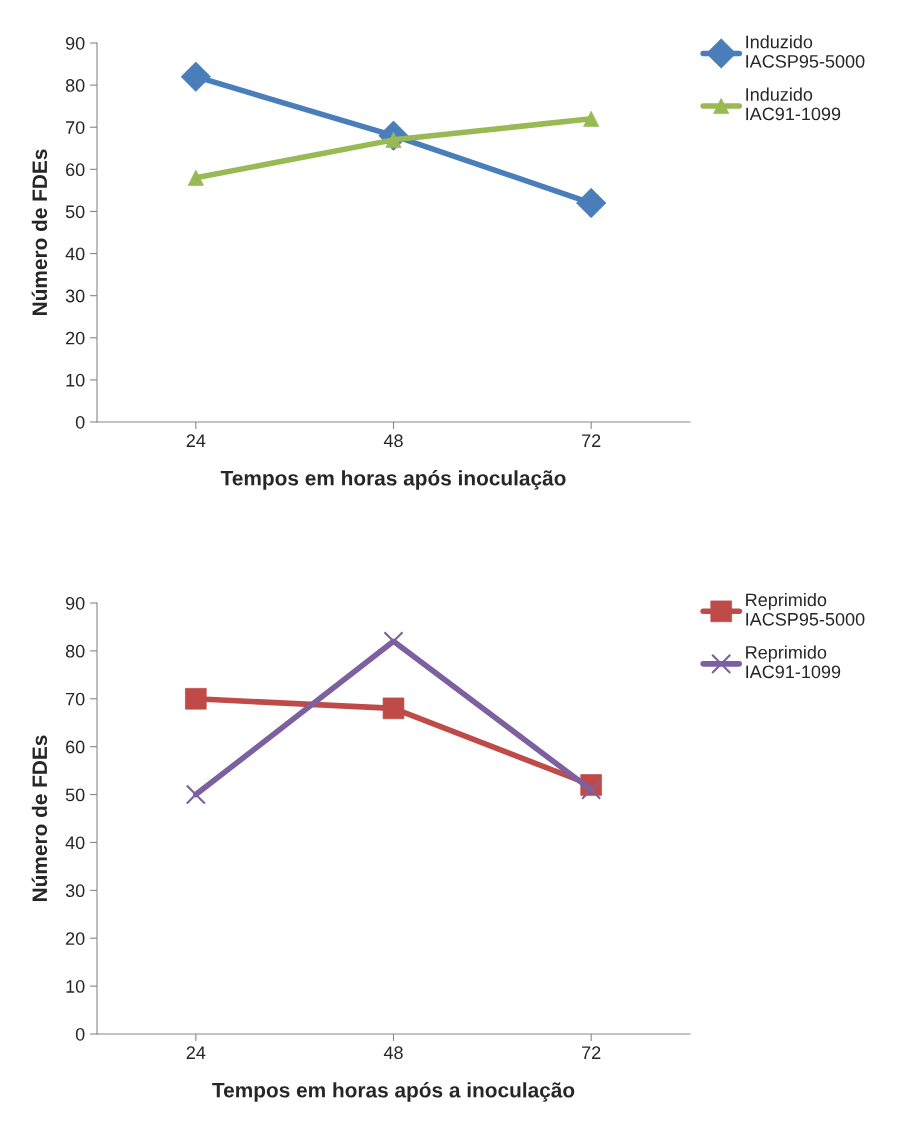 This screenshot has width=897, height=1124. What do you see at coordinates (805, 609) in the screenshot?
I see `legend-label: Reprimido IACSP95-5000` at bounding box center [805, 609].